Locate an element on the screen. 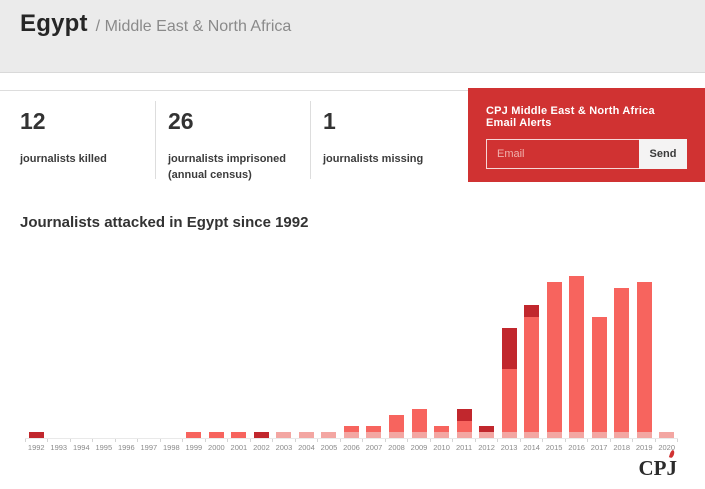 This screenshot has width=705, height=489. bar-slot-2019 is located at coordinates (644, 354).